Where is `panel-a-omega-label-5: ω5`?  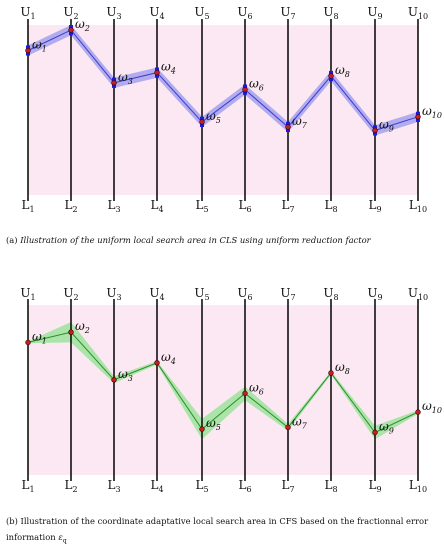 panel-a-omega-label-5: ω5 is located at coordinates (213, 117).